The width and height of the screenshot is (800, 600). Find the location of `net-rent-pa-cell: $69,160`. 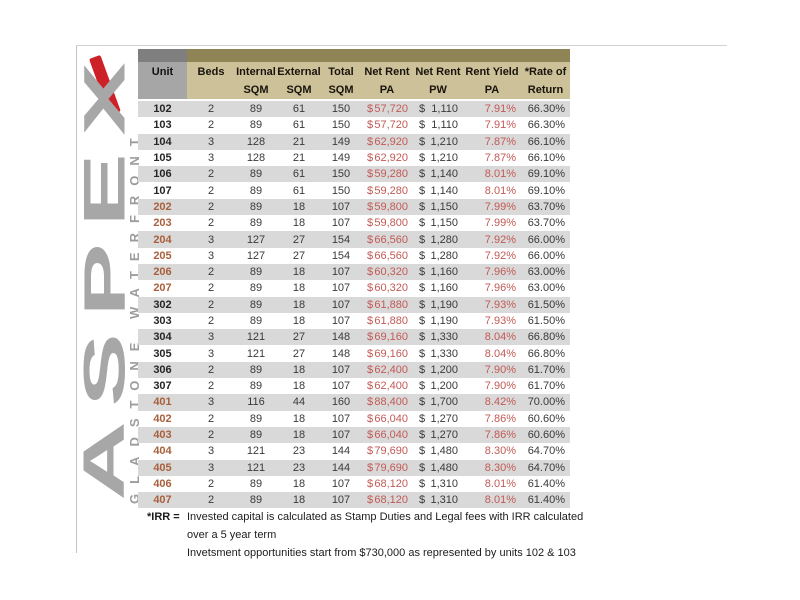

net-rent-pa-cell: $69,160 is located at coordinates (387, 337).